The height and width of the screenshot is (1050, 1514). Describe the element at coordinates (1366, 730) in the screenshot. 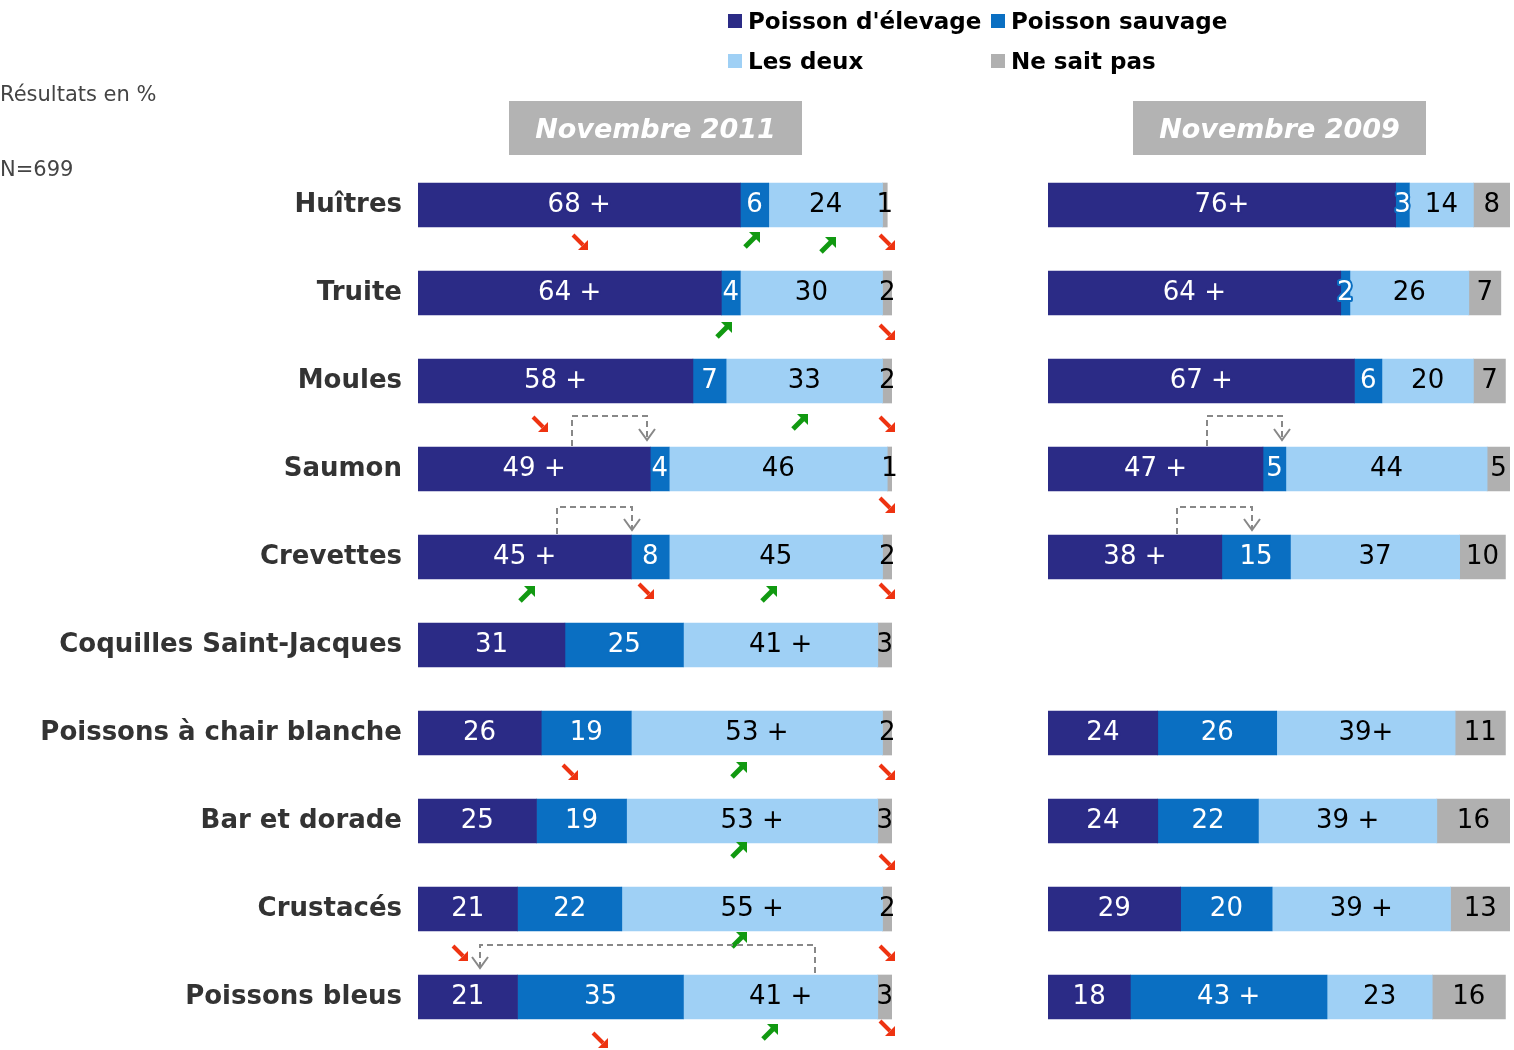

I see `data-label: 39+` at that location.